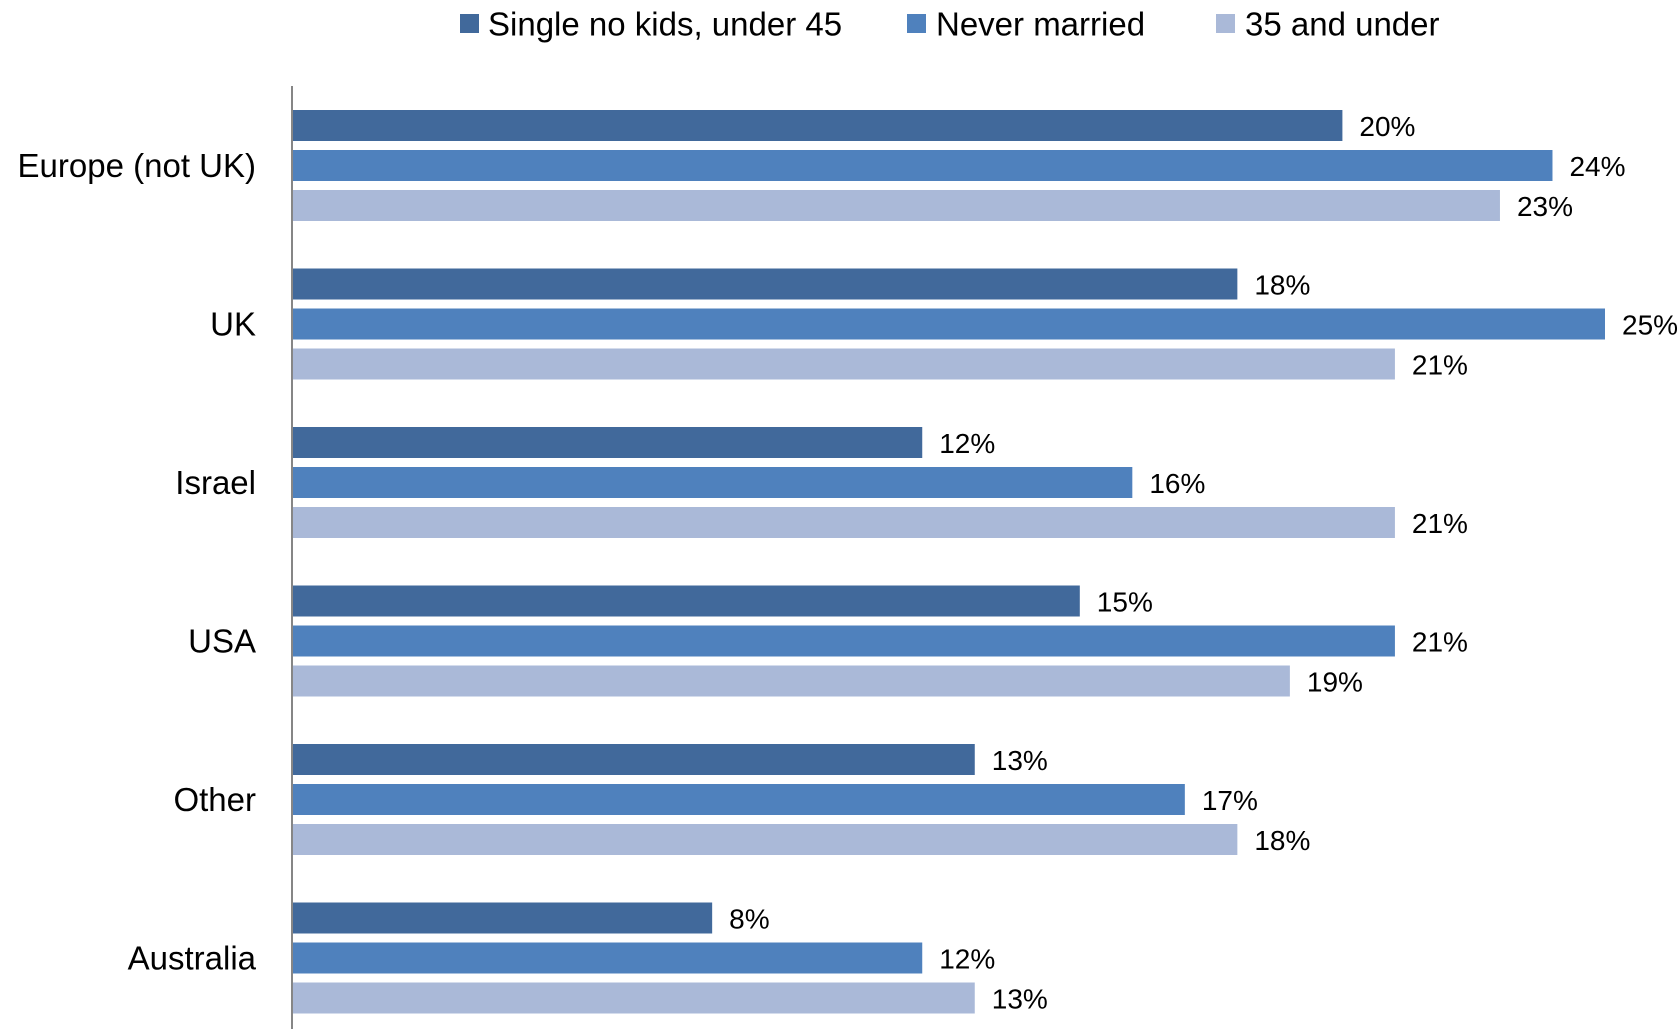  Describe the element at coordinates (1282, 285) in the screenshot. I see `value-label-uk-single-no-kids-under-45: 18%` at that location.